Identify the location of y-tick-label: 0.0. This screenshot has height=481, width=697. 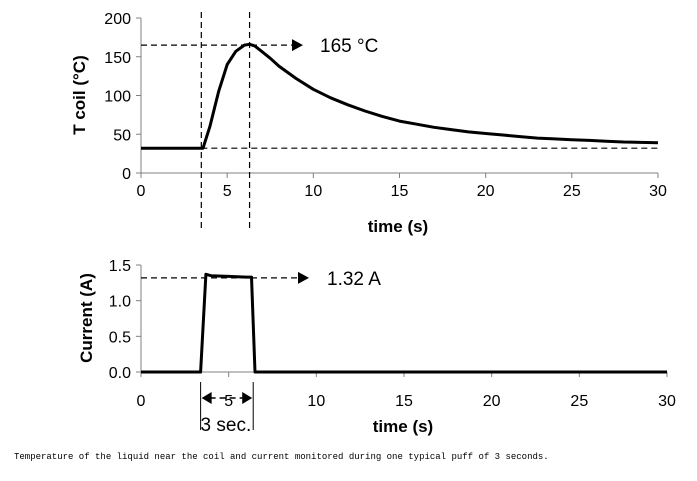
(120, 373).